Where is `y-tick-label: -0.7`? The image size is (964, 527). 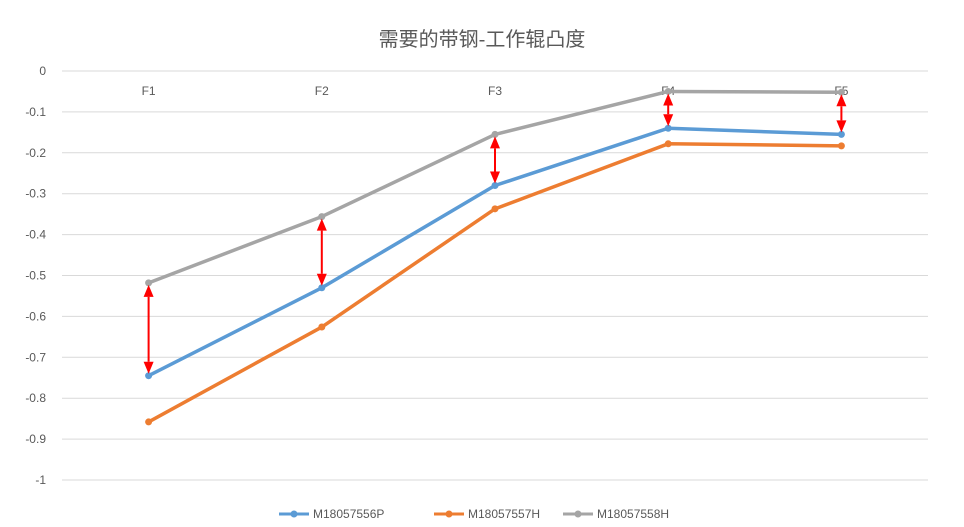 y-tick-label: -0.7 is located at coordinates (35, 357).